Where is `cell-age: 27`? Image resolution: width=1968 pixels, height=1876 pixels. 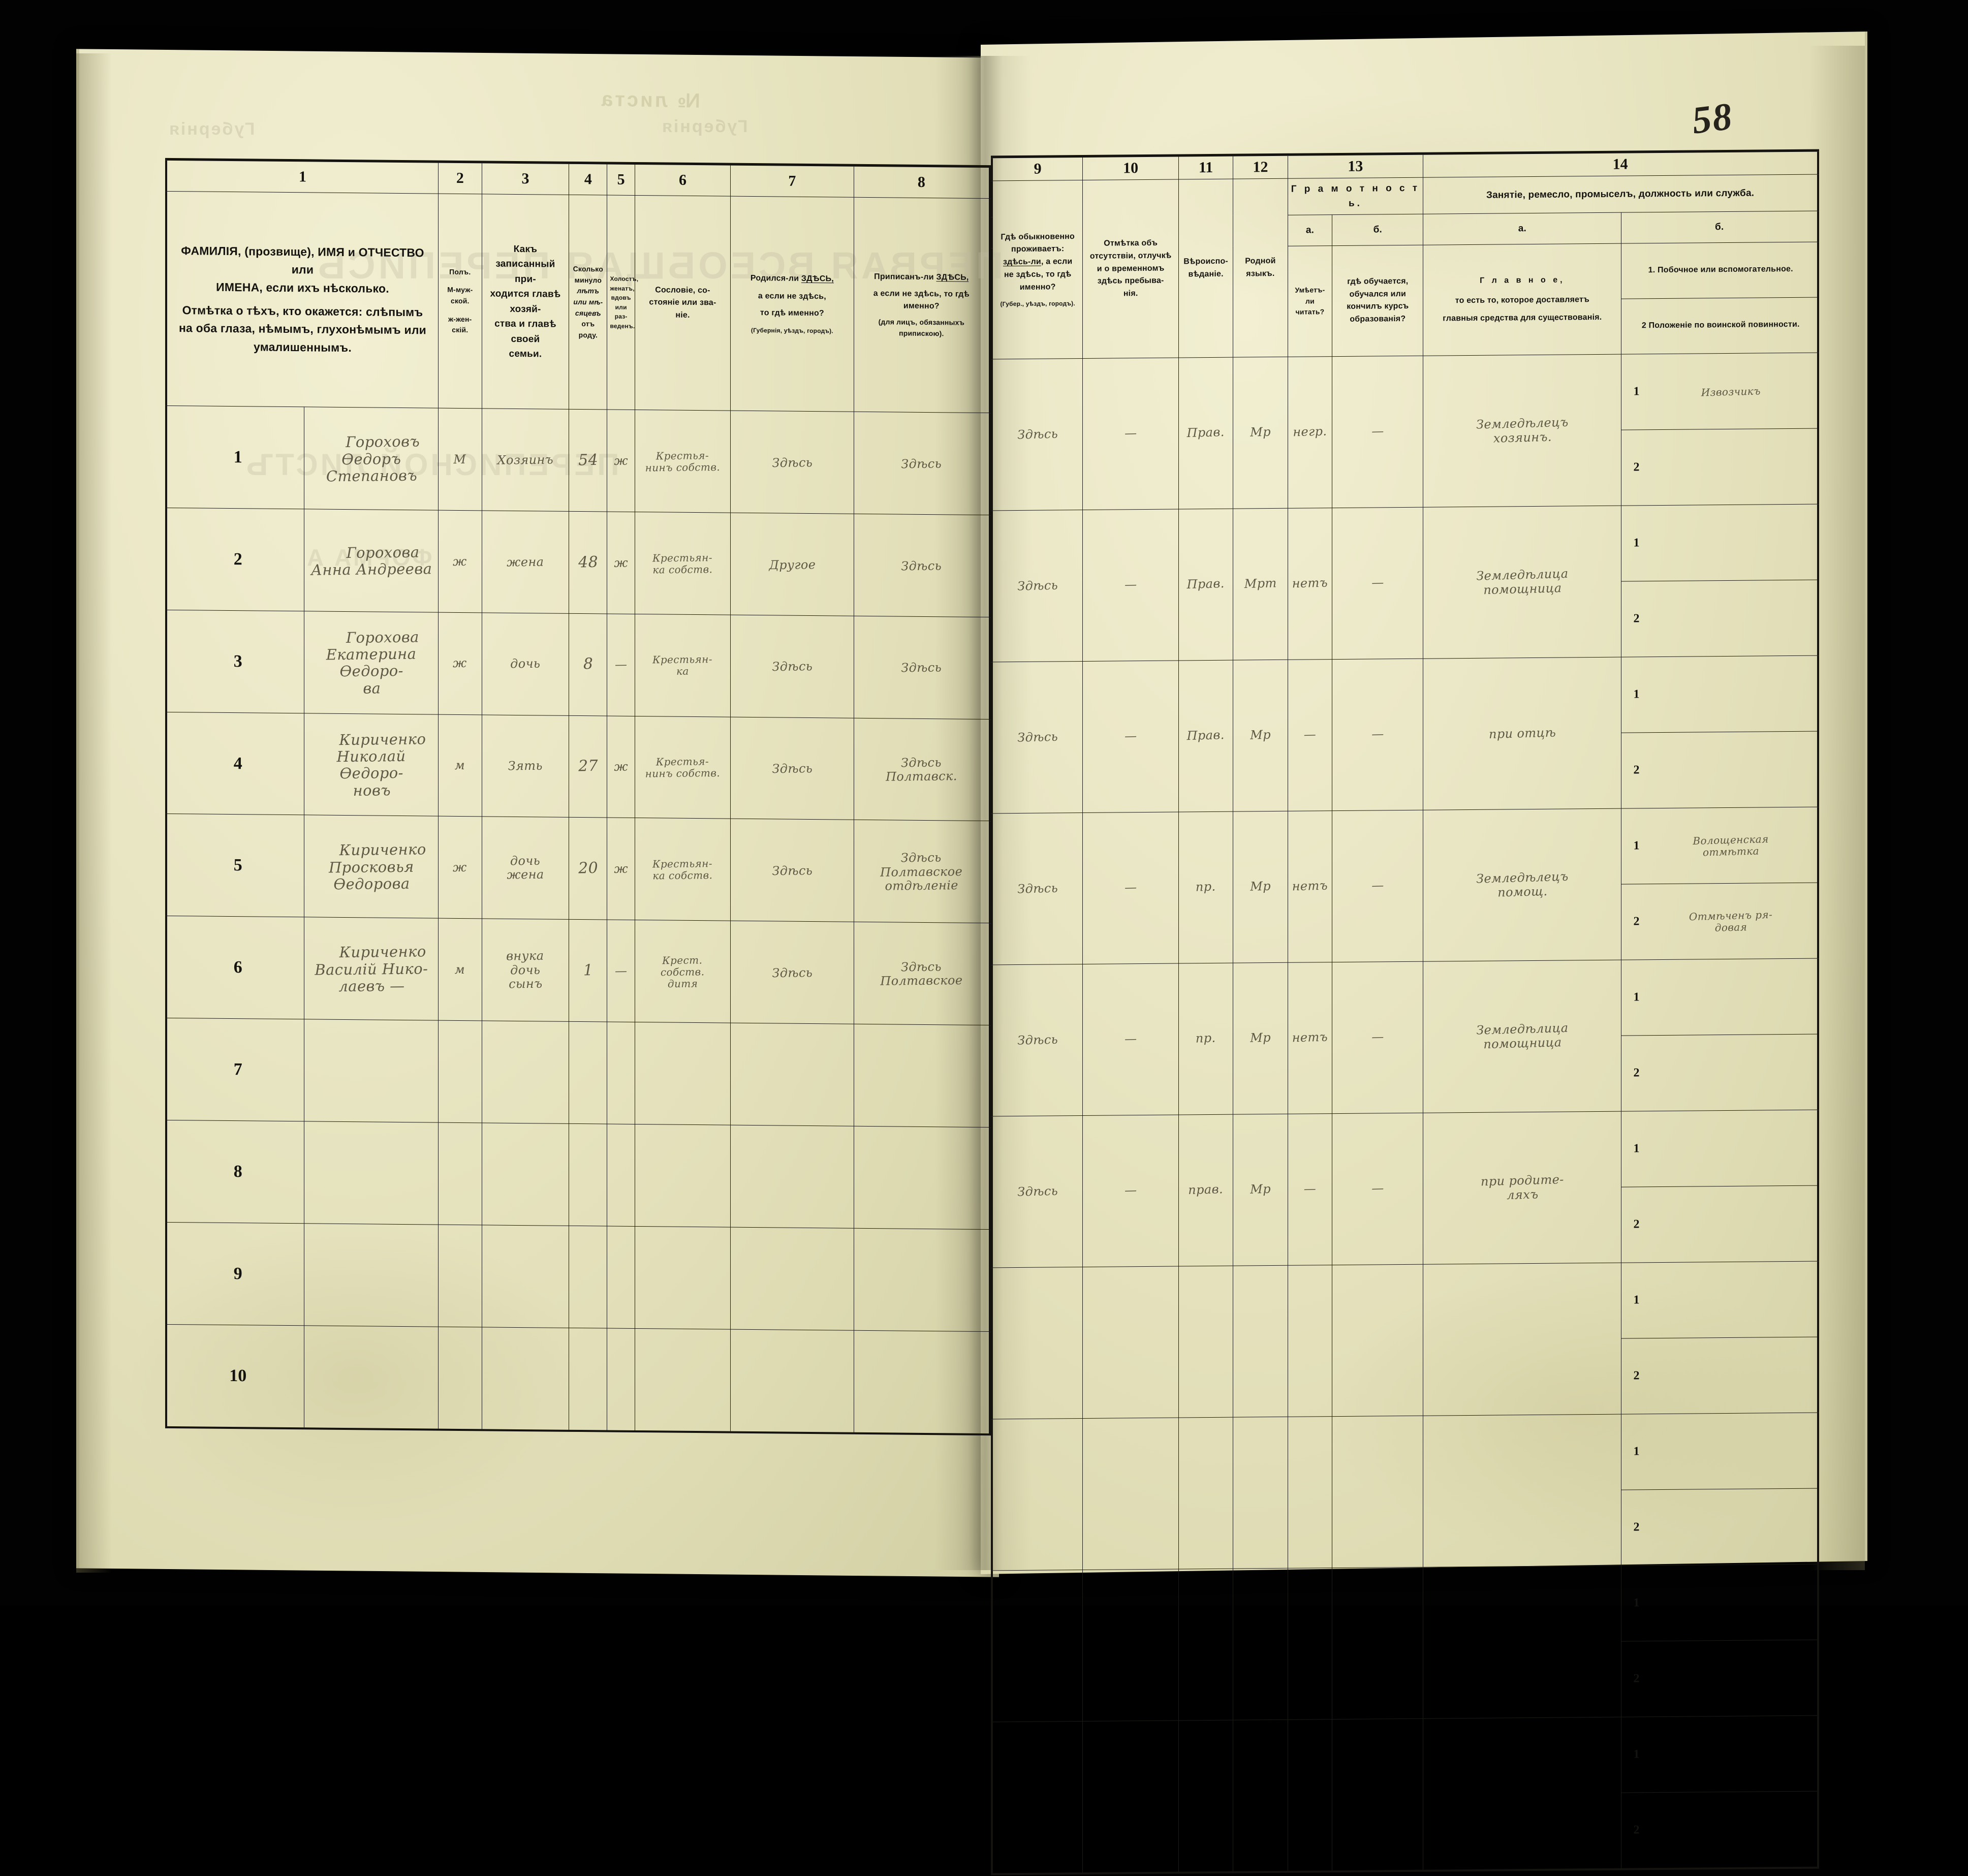
cell-age: 27 is located at coordinates (588, 766).